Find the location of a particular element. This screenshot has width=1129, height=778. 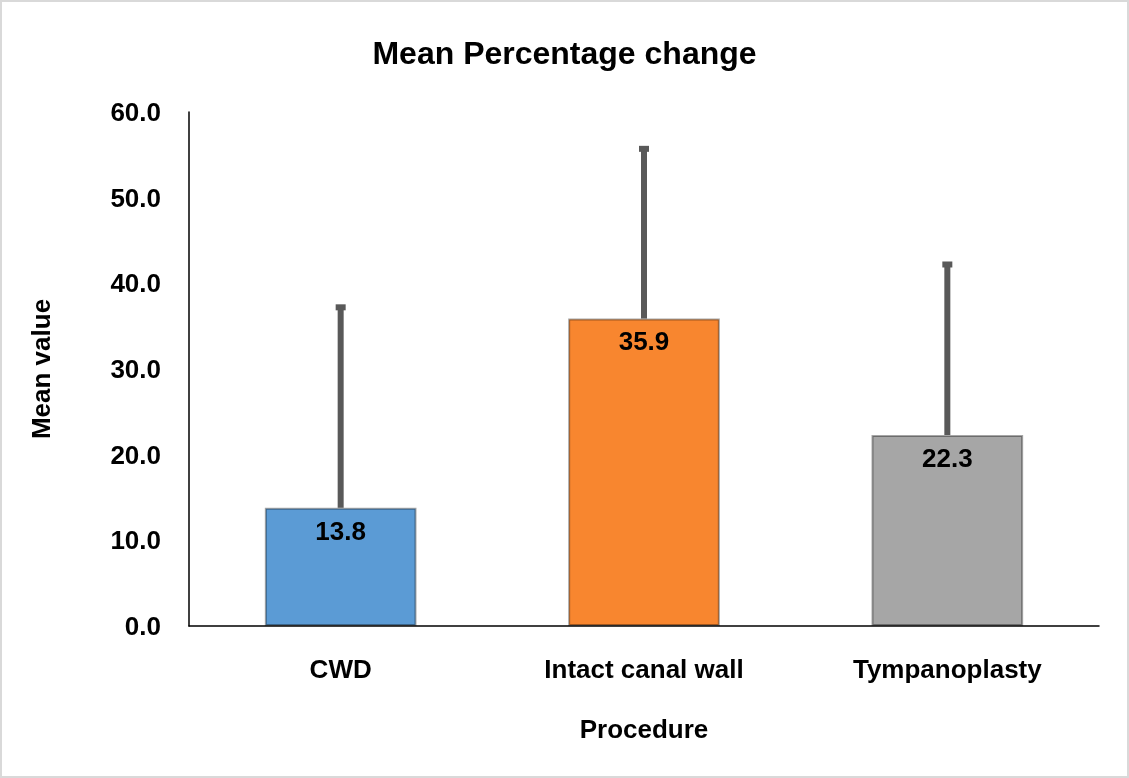

x-axis-title: Procedure is located at coordinates (644, 729).